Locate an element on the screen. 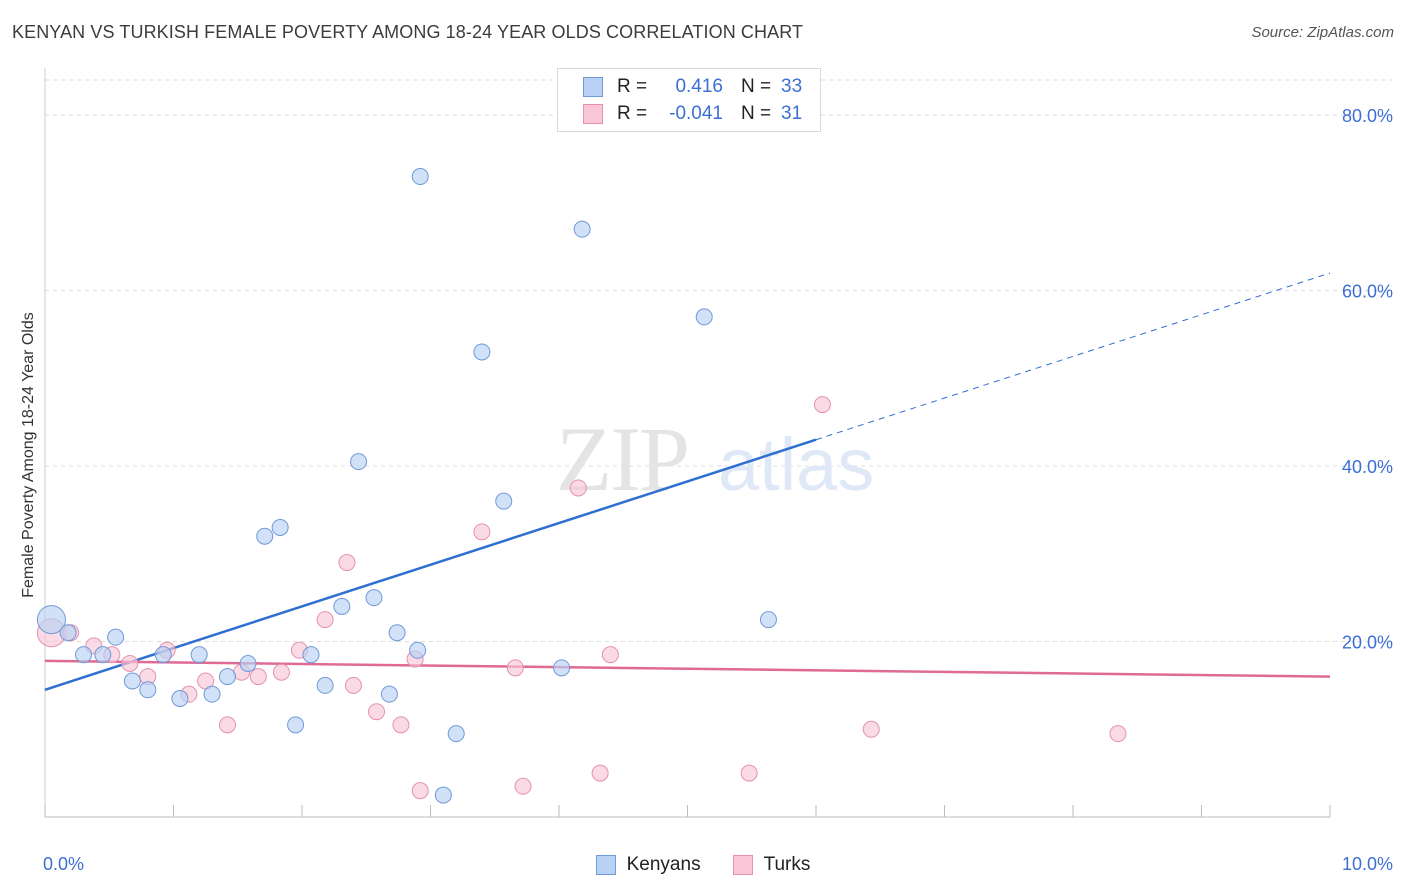 Image resolution: width=1406 pixels, height=892 pixels. n-value: 33 is located at coordinates (792, 86).